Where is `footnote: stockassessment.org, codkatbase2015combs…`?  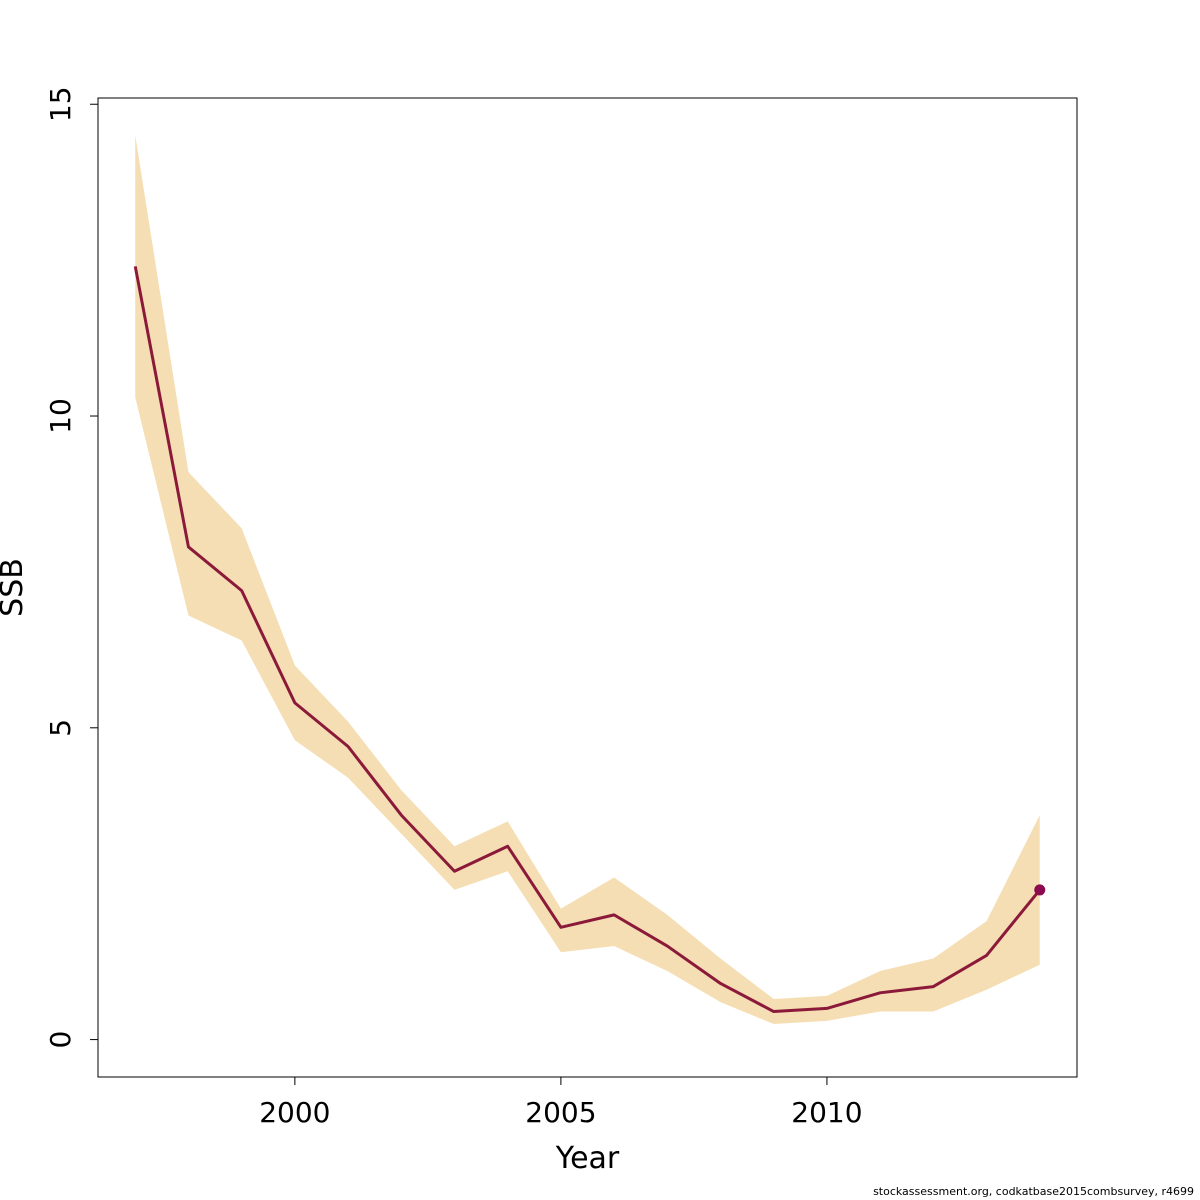 footnote: stockassessment.org, codkatbase2015combs… is located at coordinates (1033, 1191).